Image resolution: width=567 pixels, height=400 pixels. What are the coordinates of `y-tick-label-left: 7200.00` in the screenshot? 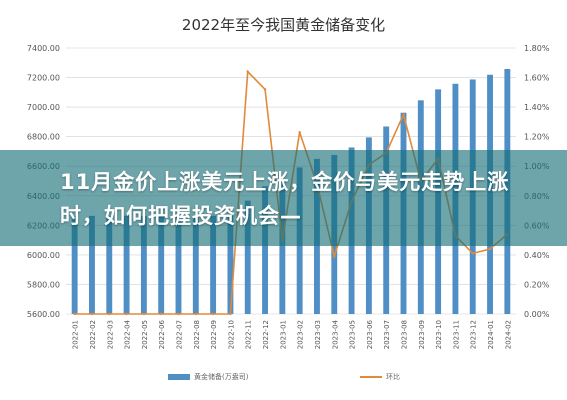 It's located at (43, 78).